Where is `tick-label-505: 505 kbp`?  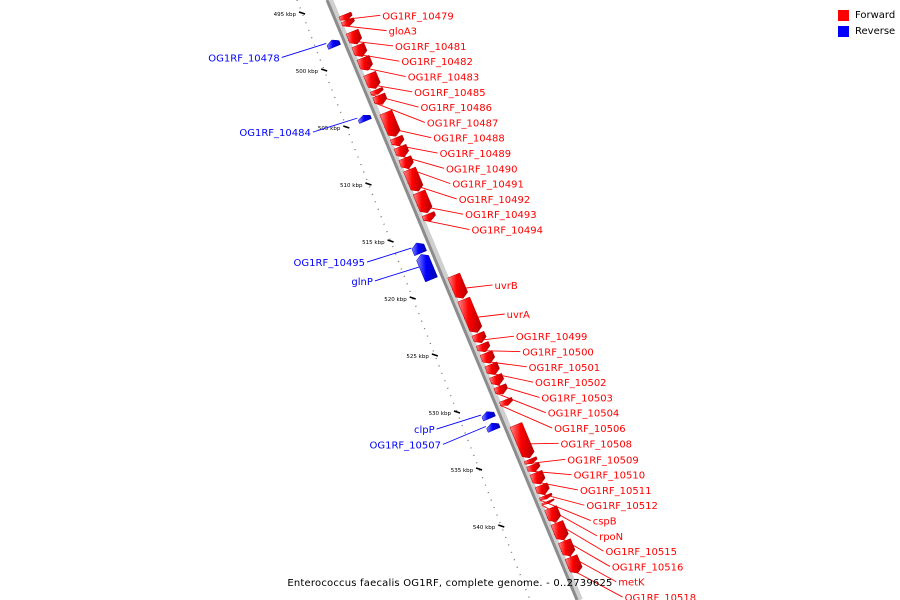
tick-label-505: 505 kbp is located at coordinates (329, 129).